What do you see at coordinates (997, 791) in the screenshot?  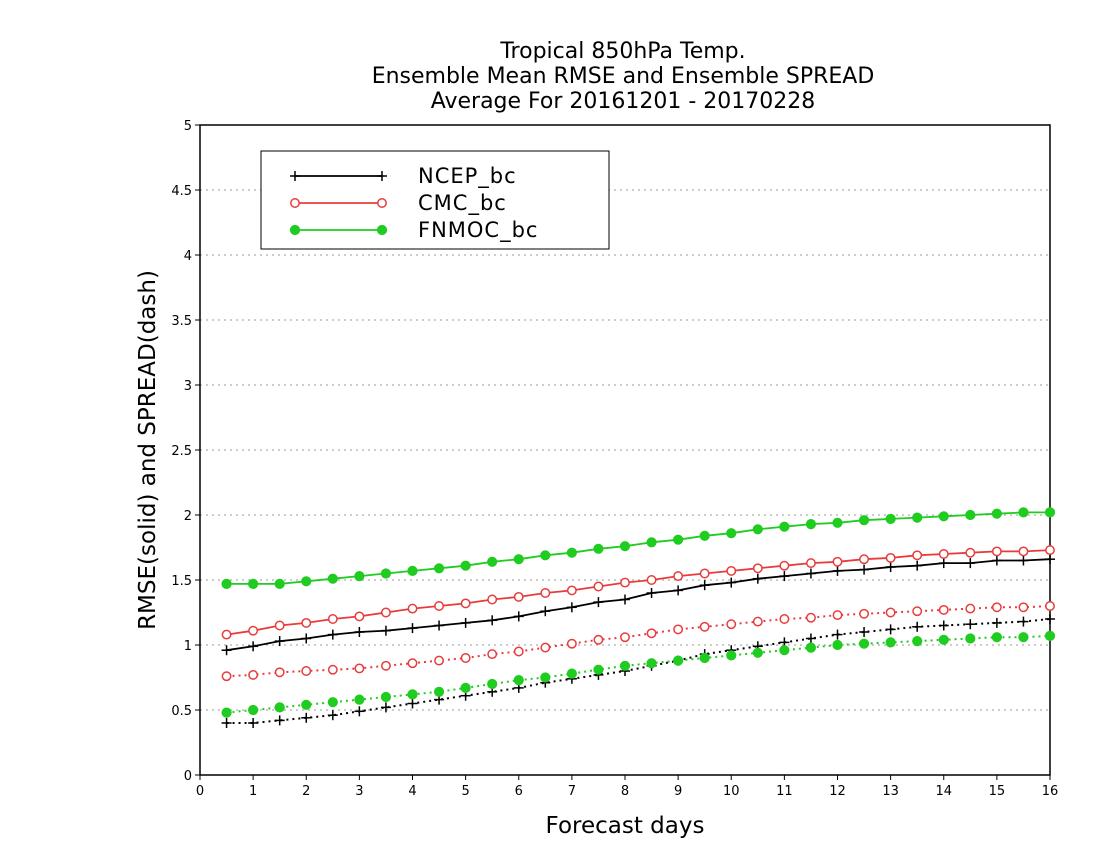 I see `x-tick-label: 15` at bounding box center [997, 791].